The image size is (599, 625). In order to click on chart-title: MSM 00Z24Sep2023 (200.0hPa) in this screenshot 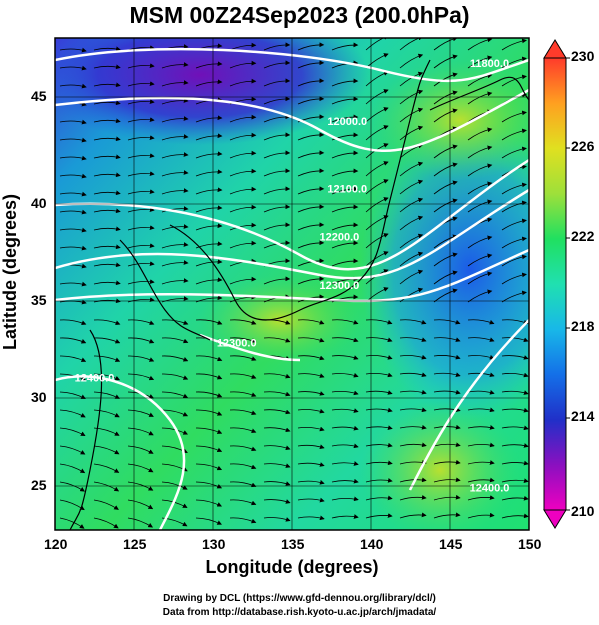, I will do `click(299, 15)`.